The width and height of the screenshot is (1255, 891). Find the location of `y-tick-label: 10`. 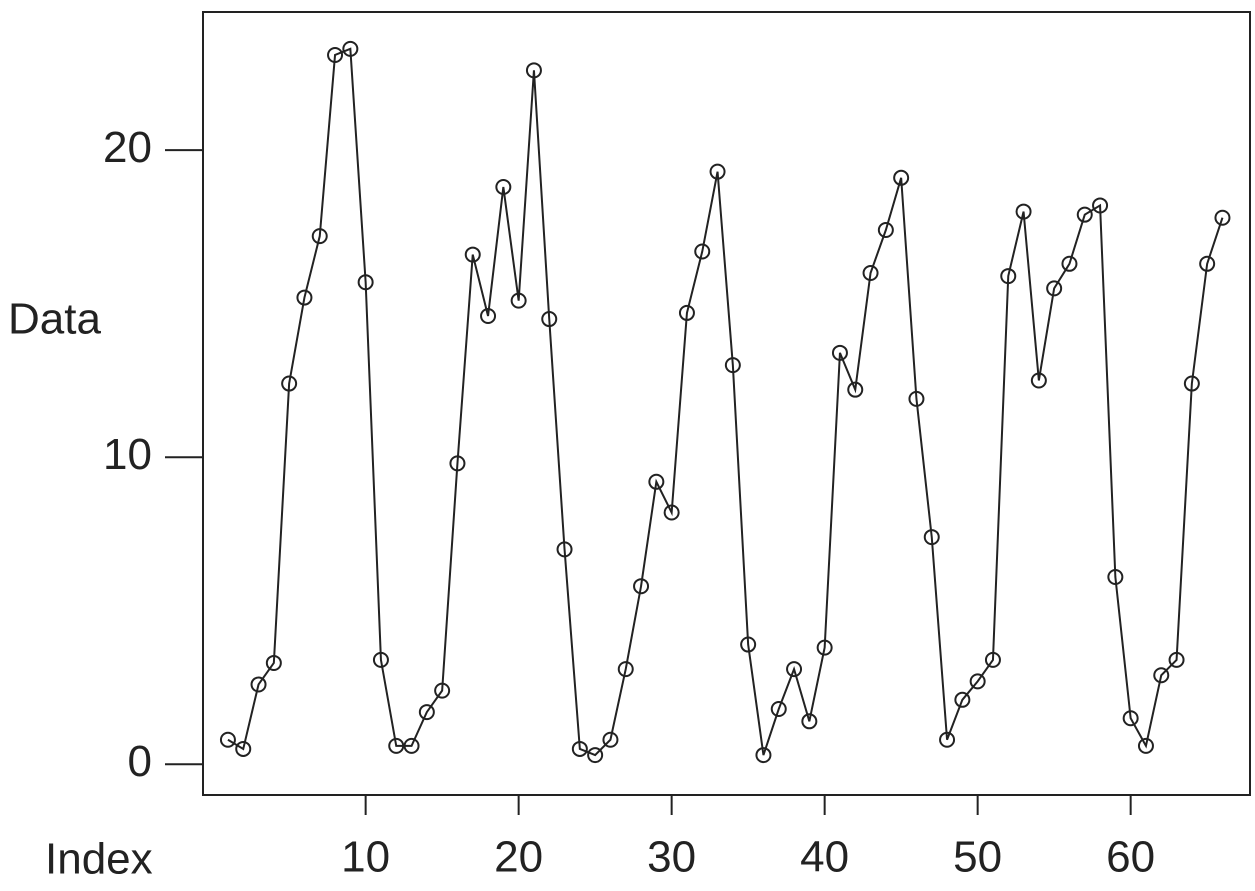

y-tick-label: 10 is located at coordinates (127, 454).